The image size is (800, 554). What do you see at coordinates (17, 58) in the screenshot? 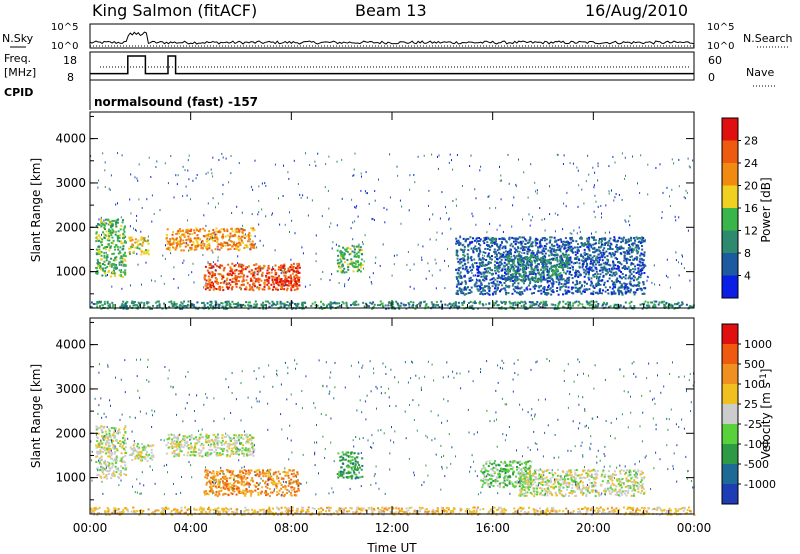
I see `freq-label: Freq.` at bounding box center [17, 58].